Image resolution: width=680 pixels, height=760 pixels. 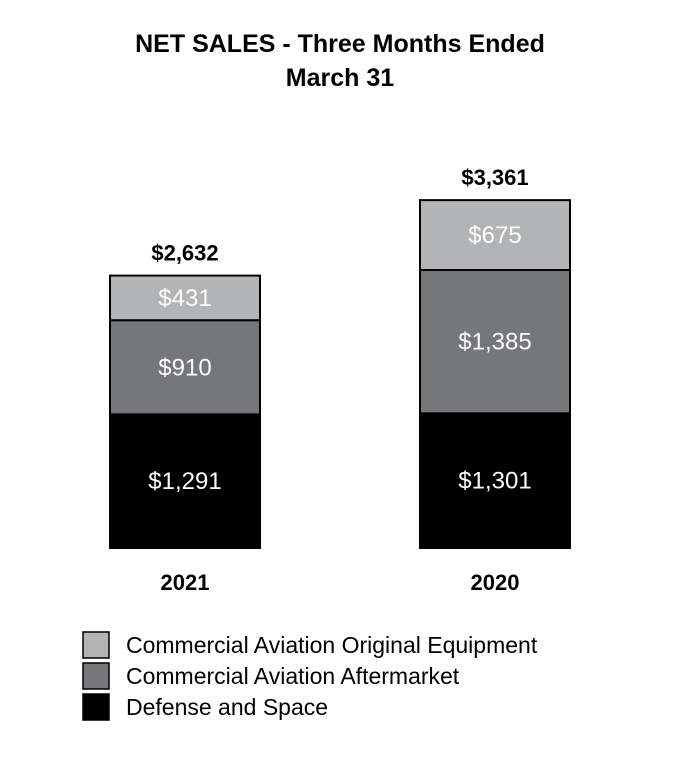 I want to click on data-label-defense-and-space-2020: $1,301, so click(x=494, y=481).